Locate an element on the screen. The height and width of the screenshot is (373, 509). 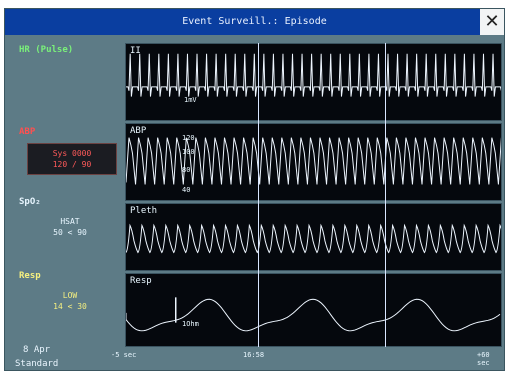
resp-label: Resp is located at coordinates (30, 276).